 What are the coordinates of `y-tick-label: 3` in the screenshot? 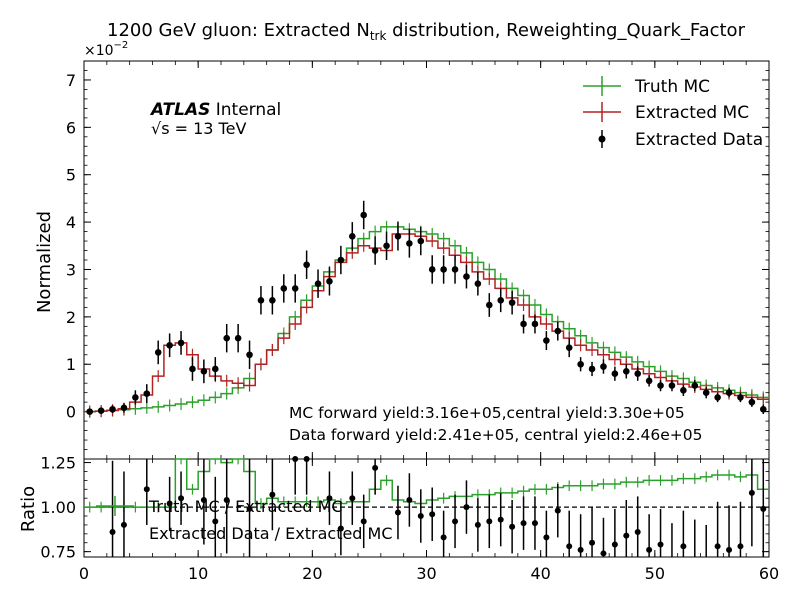 It's located at (71, 269).